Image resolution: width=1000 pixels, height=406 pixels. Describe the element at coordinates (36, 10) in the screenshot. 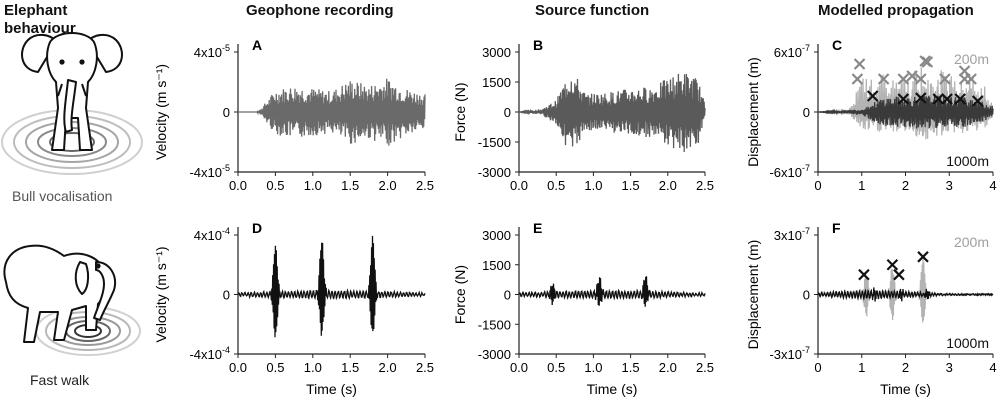

I see `header-behaviour-line1: Elephant` at that location.